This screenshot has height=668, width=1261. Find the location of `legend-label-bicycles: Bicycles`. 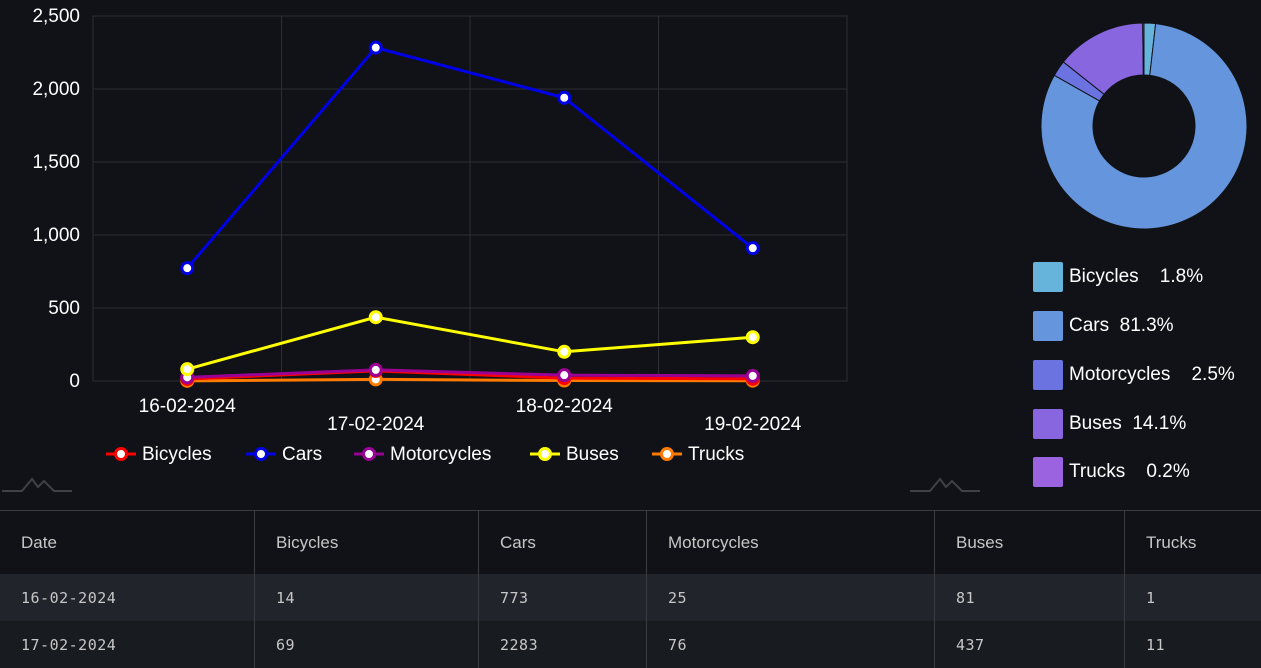

legend-label-bicycles: Bicycles is located at coordinates (177, 454).